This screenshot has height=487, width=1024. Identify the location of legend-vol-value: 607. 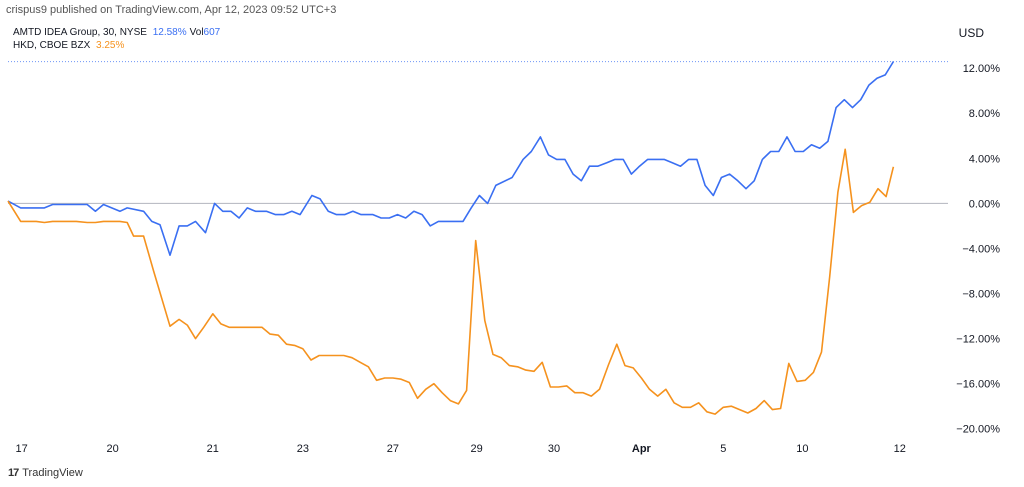
(212, 32).